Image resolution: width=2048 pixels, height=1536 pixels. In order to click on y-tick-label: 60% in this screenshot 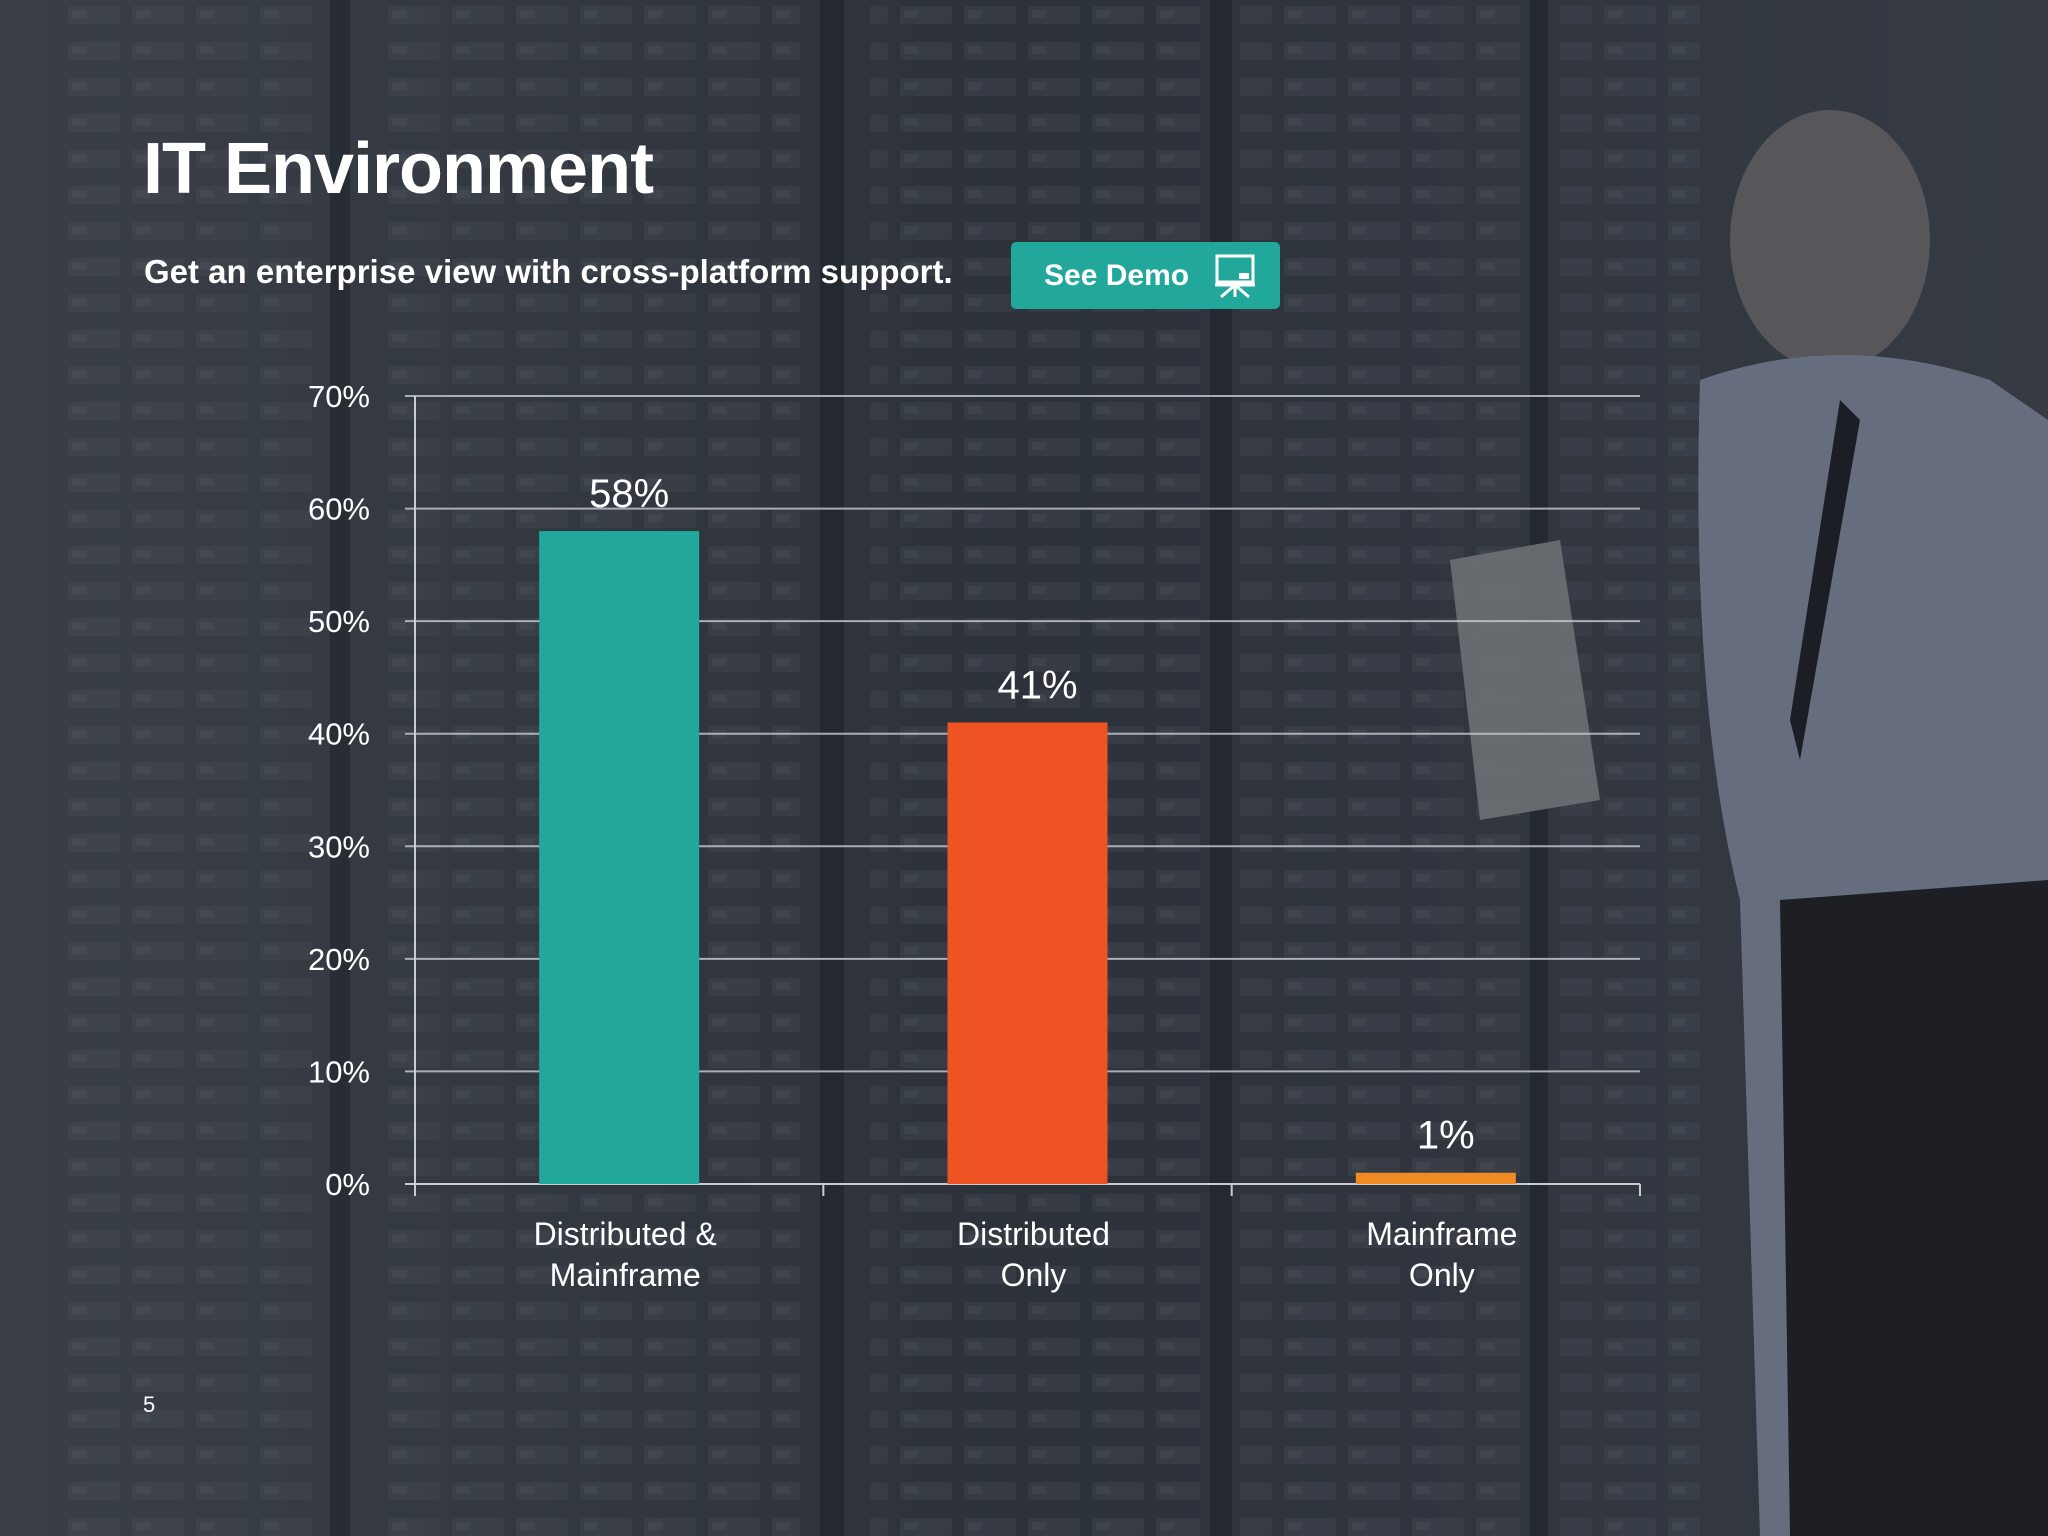, I will do `click(339, 509)`.